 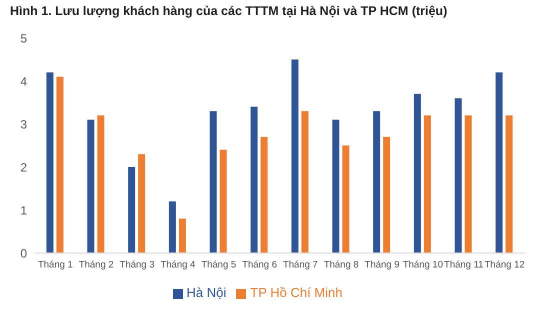 I want to click on x-tick-label: Tháng 11, so click(x=464, y=265).